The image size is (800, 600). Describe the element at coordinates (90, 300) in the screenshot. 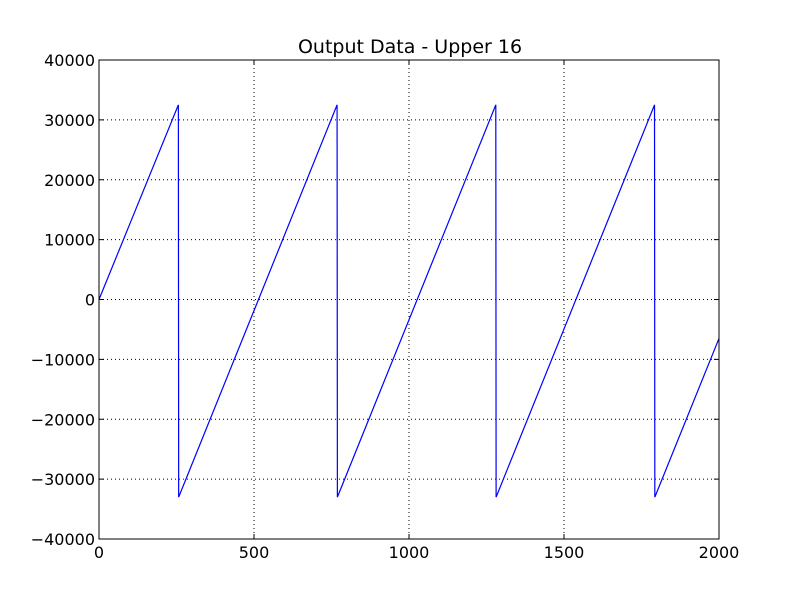

I see `y-tick-label: 0` at that location.